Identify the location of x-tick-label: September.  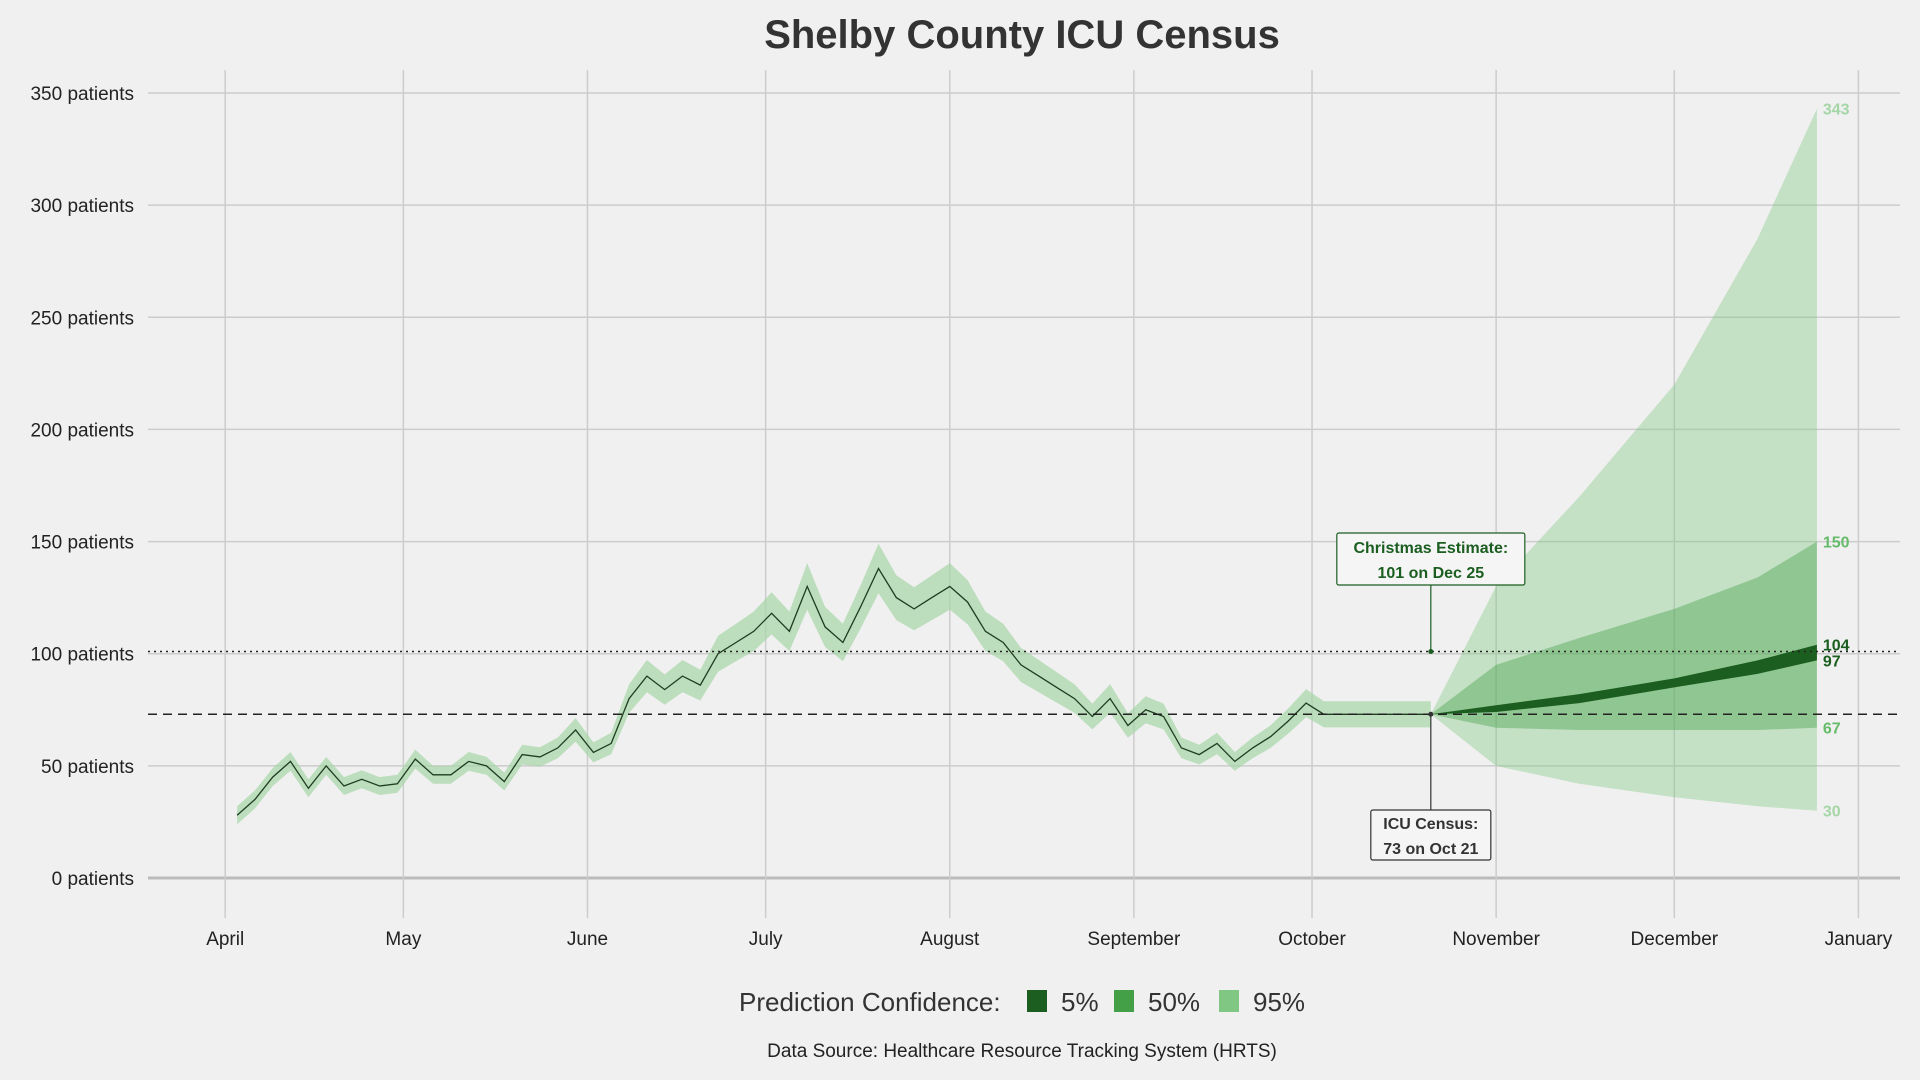
(1134, 939).